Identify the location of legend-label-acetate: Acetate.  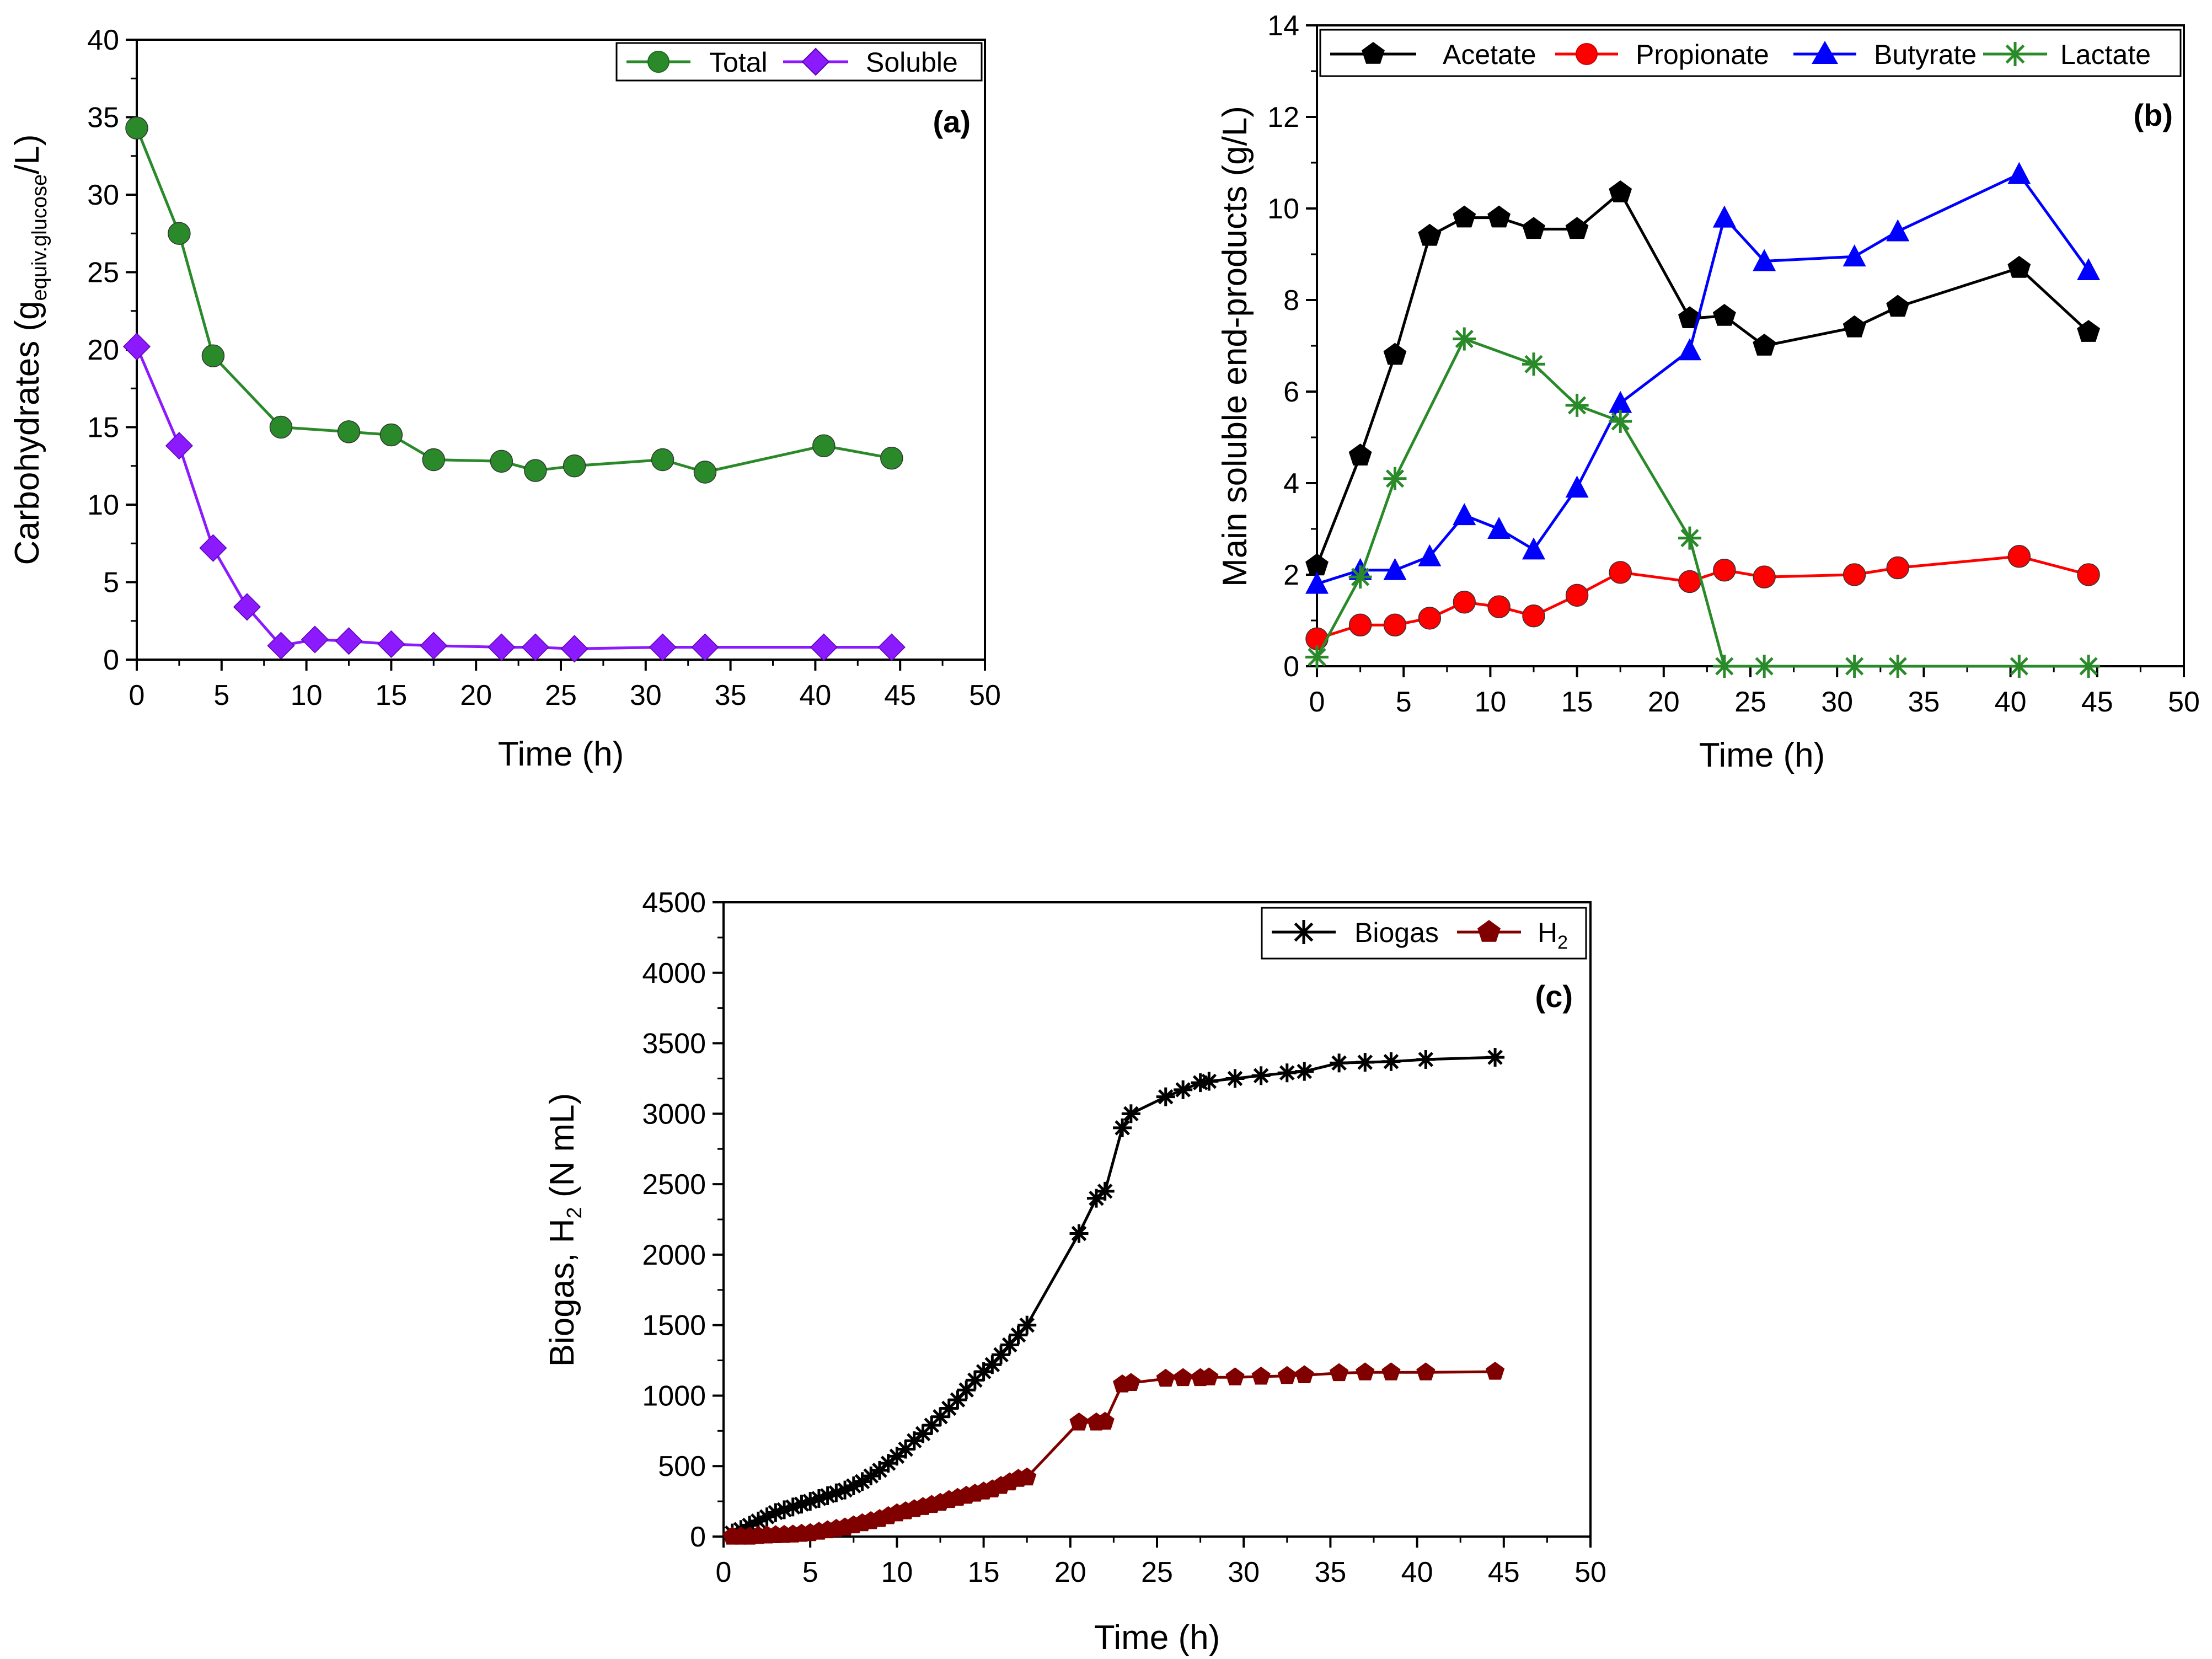
(1489, 54).